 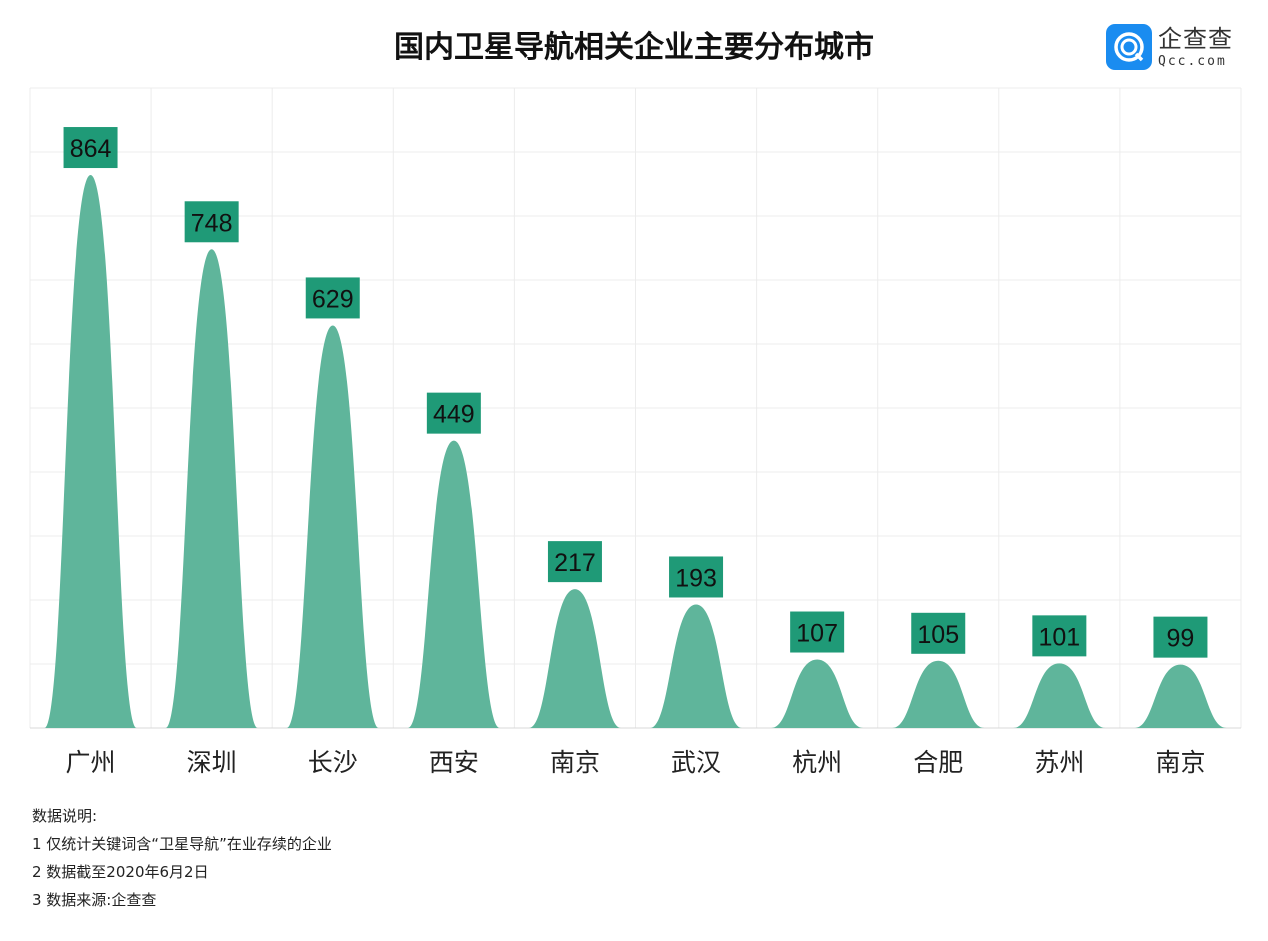 I want to click on x-tick-label: 长沙, so click(x=333, y=762).